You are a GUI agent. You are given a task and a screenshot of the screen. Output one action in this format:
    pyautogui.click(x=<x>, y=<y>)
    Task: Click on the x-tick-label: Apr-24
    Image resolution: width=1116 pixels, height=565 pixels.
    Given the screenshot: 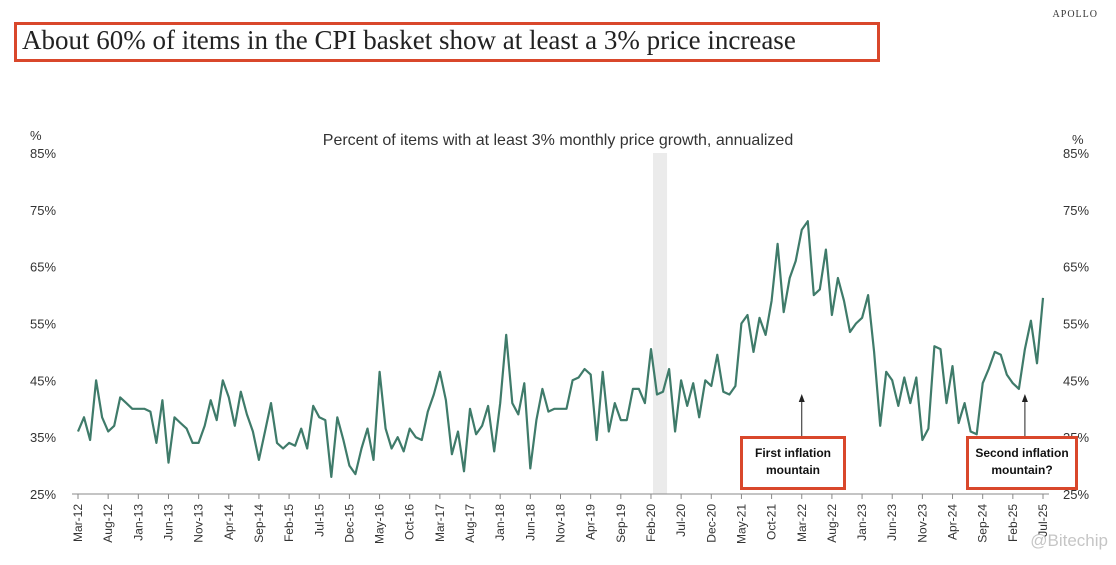 What is the action you would take?
    pyautogui.click(x=953, y=522)
    